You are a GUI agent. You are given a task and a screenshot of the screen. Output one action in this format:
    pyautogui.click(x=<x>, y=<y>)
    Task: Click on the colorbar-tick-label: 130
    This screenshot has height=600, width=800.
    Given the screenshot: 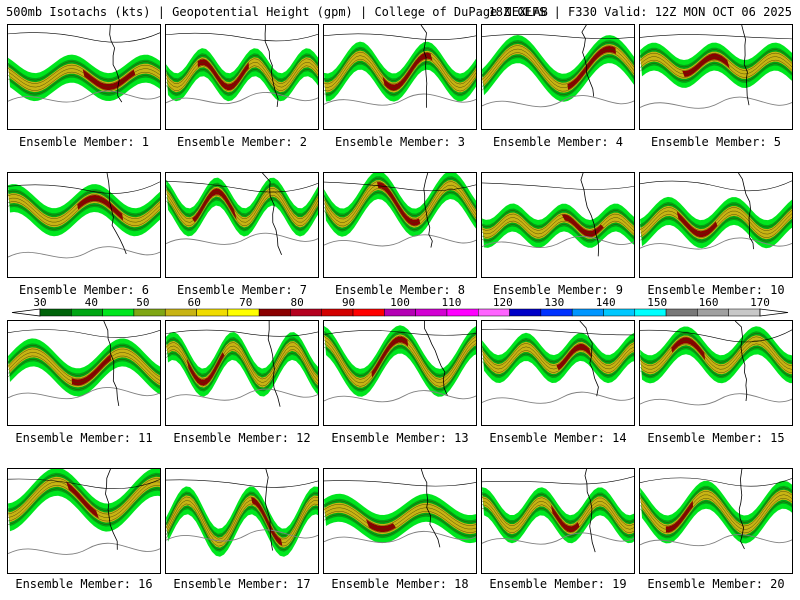 What is the action you would take?
    pyautogui.click(x=554, y=302)
    